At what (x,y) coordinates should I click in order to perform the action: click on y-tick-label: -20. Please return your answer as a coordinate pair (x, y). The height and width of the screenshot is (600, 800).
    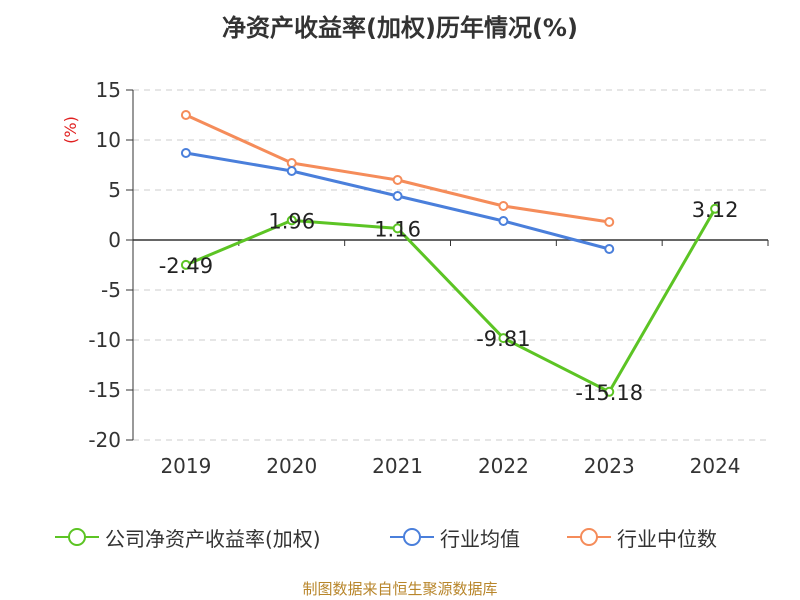
    Looking at the image, I should click on (104, 440).